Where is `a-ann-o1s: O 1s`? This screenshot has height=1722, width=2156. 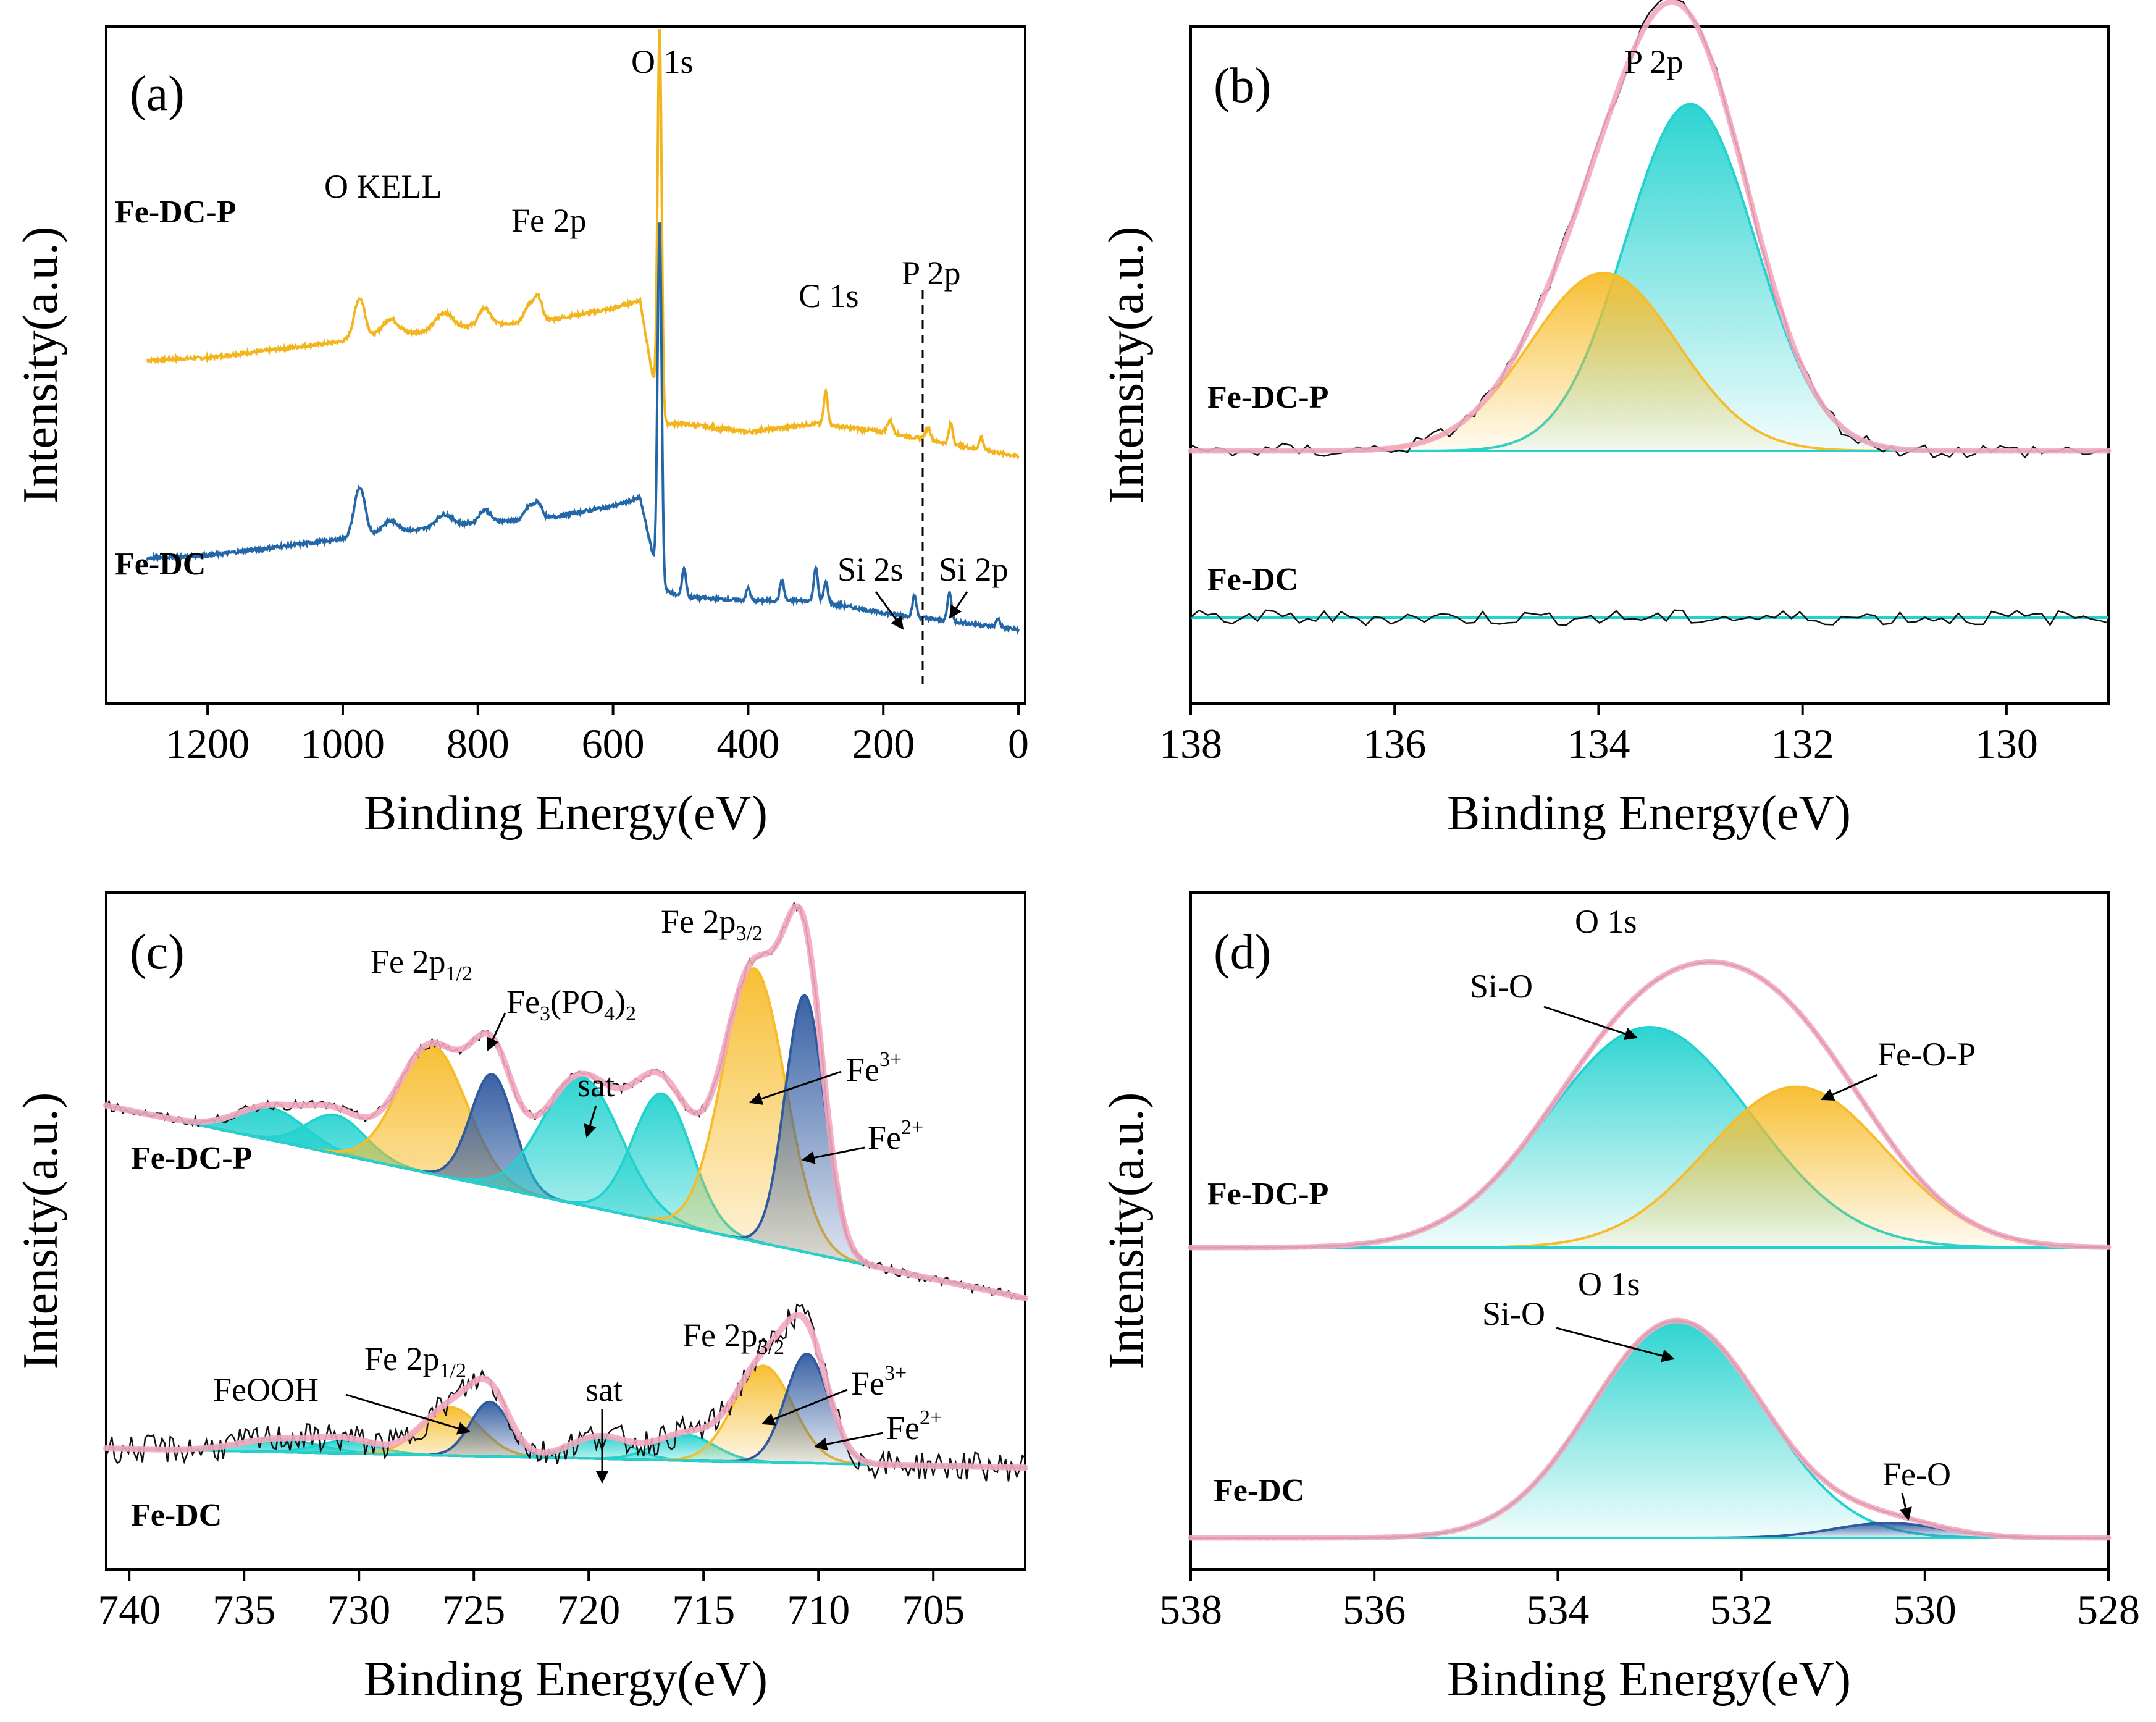
a-ann-o1s: O 1s is located at coordinates (663, 61).